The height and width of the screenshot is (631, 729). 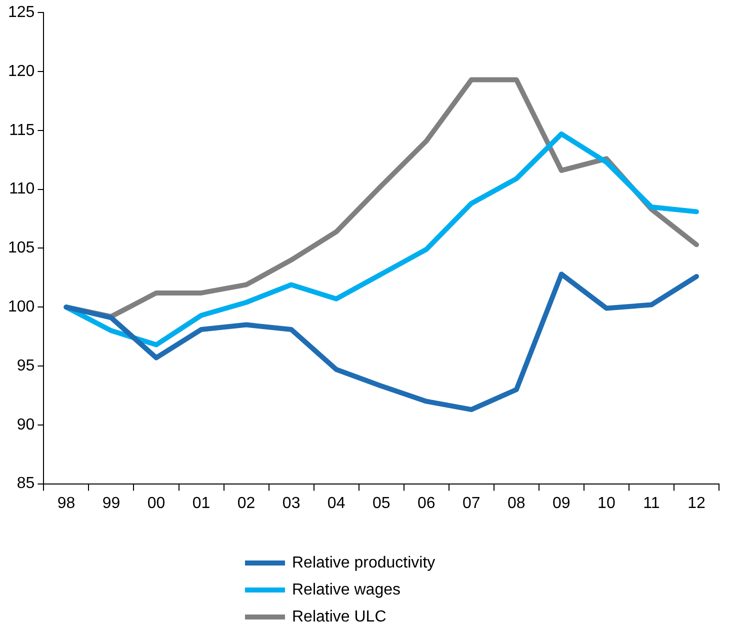 What do you see at coordinates (25, 365) in the screenshot?
I see `y-tick-label: 95` at bounding box center [25, 365].